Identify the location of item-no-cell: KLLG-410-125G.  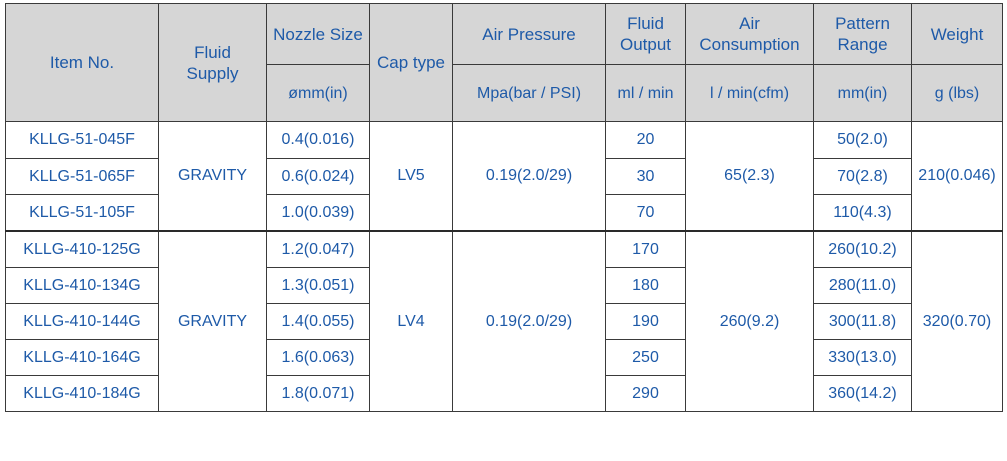
(82, 249).